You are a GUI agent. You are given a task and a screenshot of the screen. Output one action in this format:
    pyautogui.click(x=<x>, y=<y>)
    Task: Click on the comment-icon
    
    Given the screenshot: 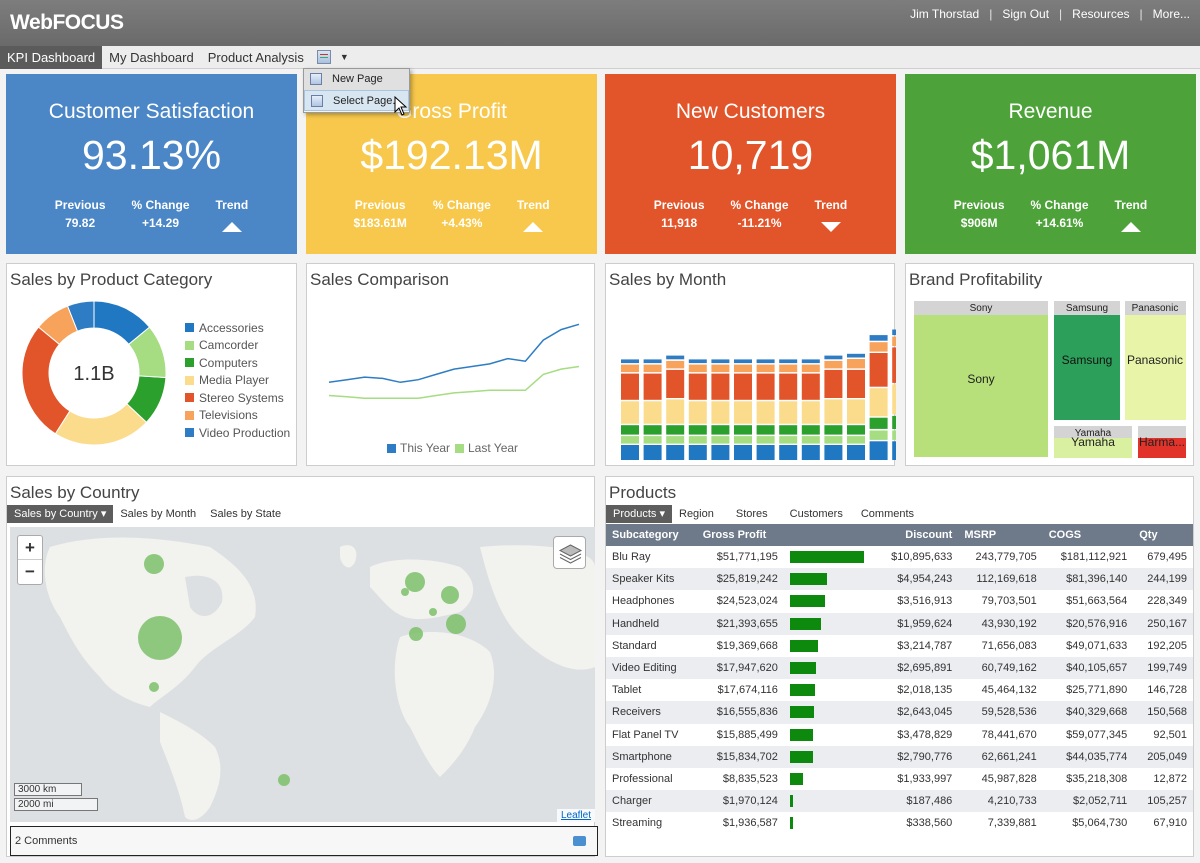 What is the action you would take?
    pyautogui.click(x=579, y=841)
    